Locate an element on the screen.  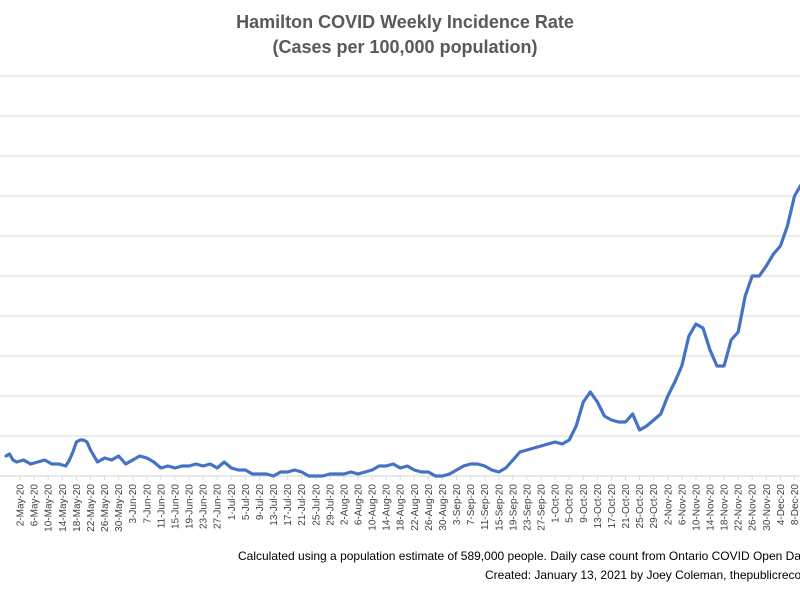
x-tick-label: 15-Jun-20 is located at coordinates (175, 506).